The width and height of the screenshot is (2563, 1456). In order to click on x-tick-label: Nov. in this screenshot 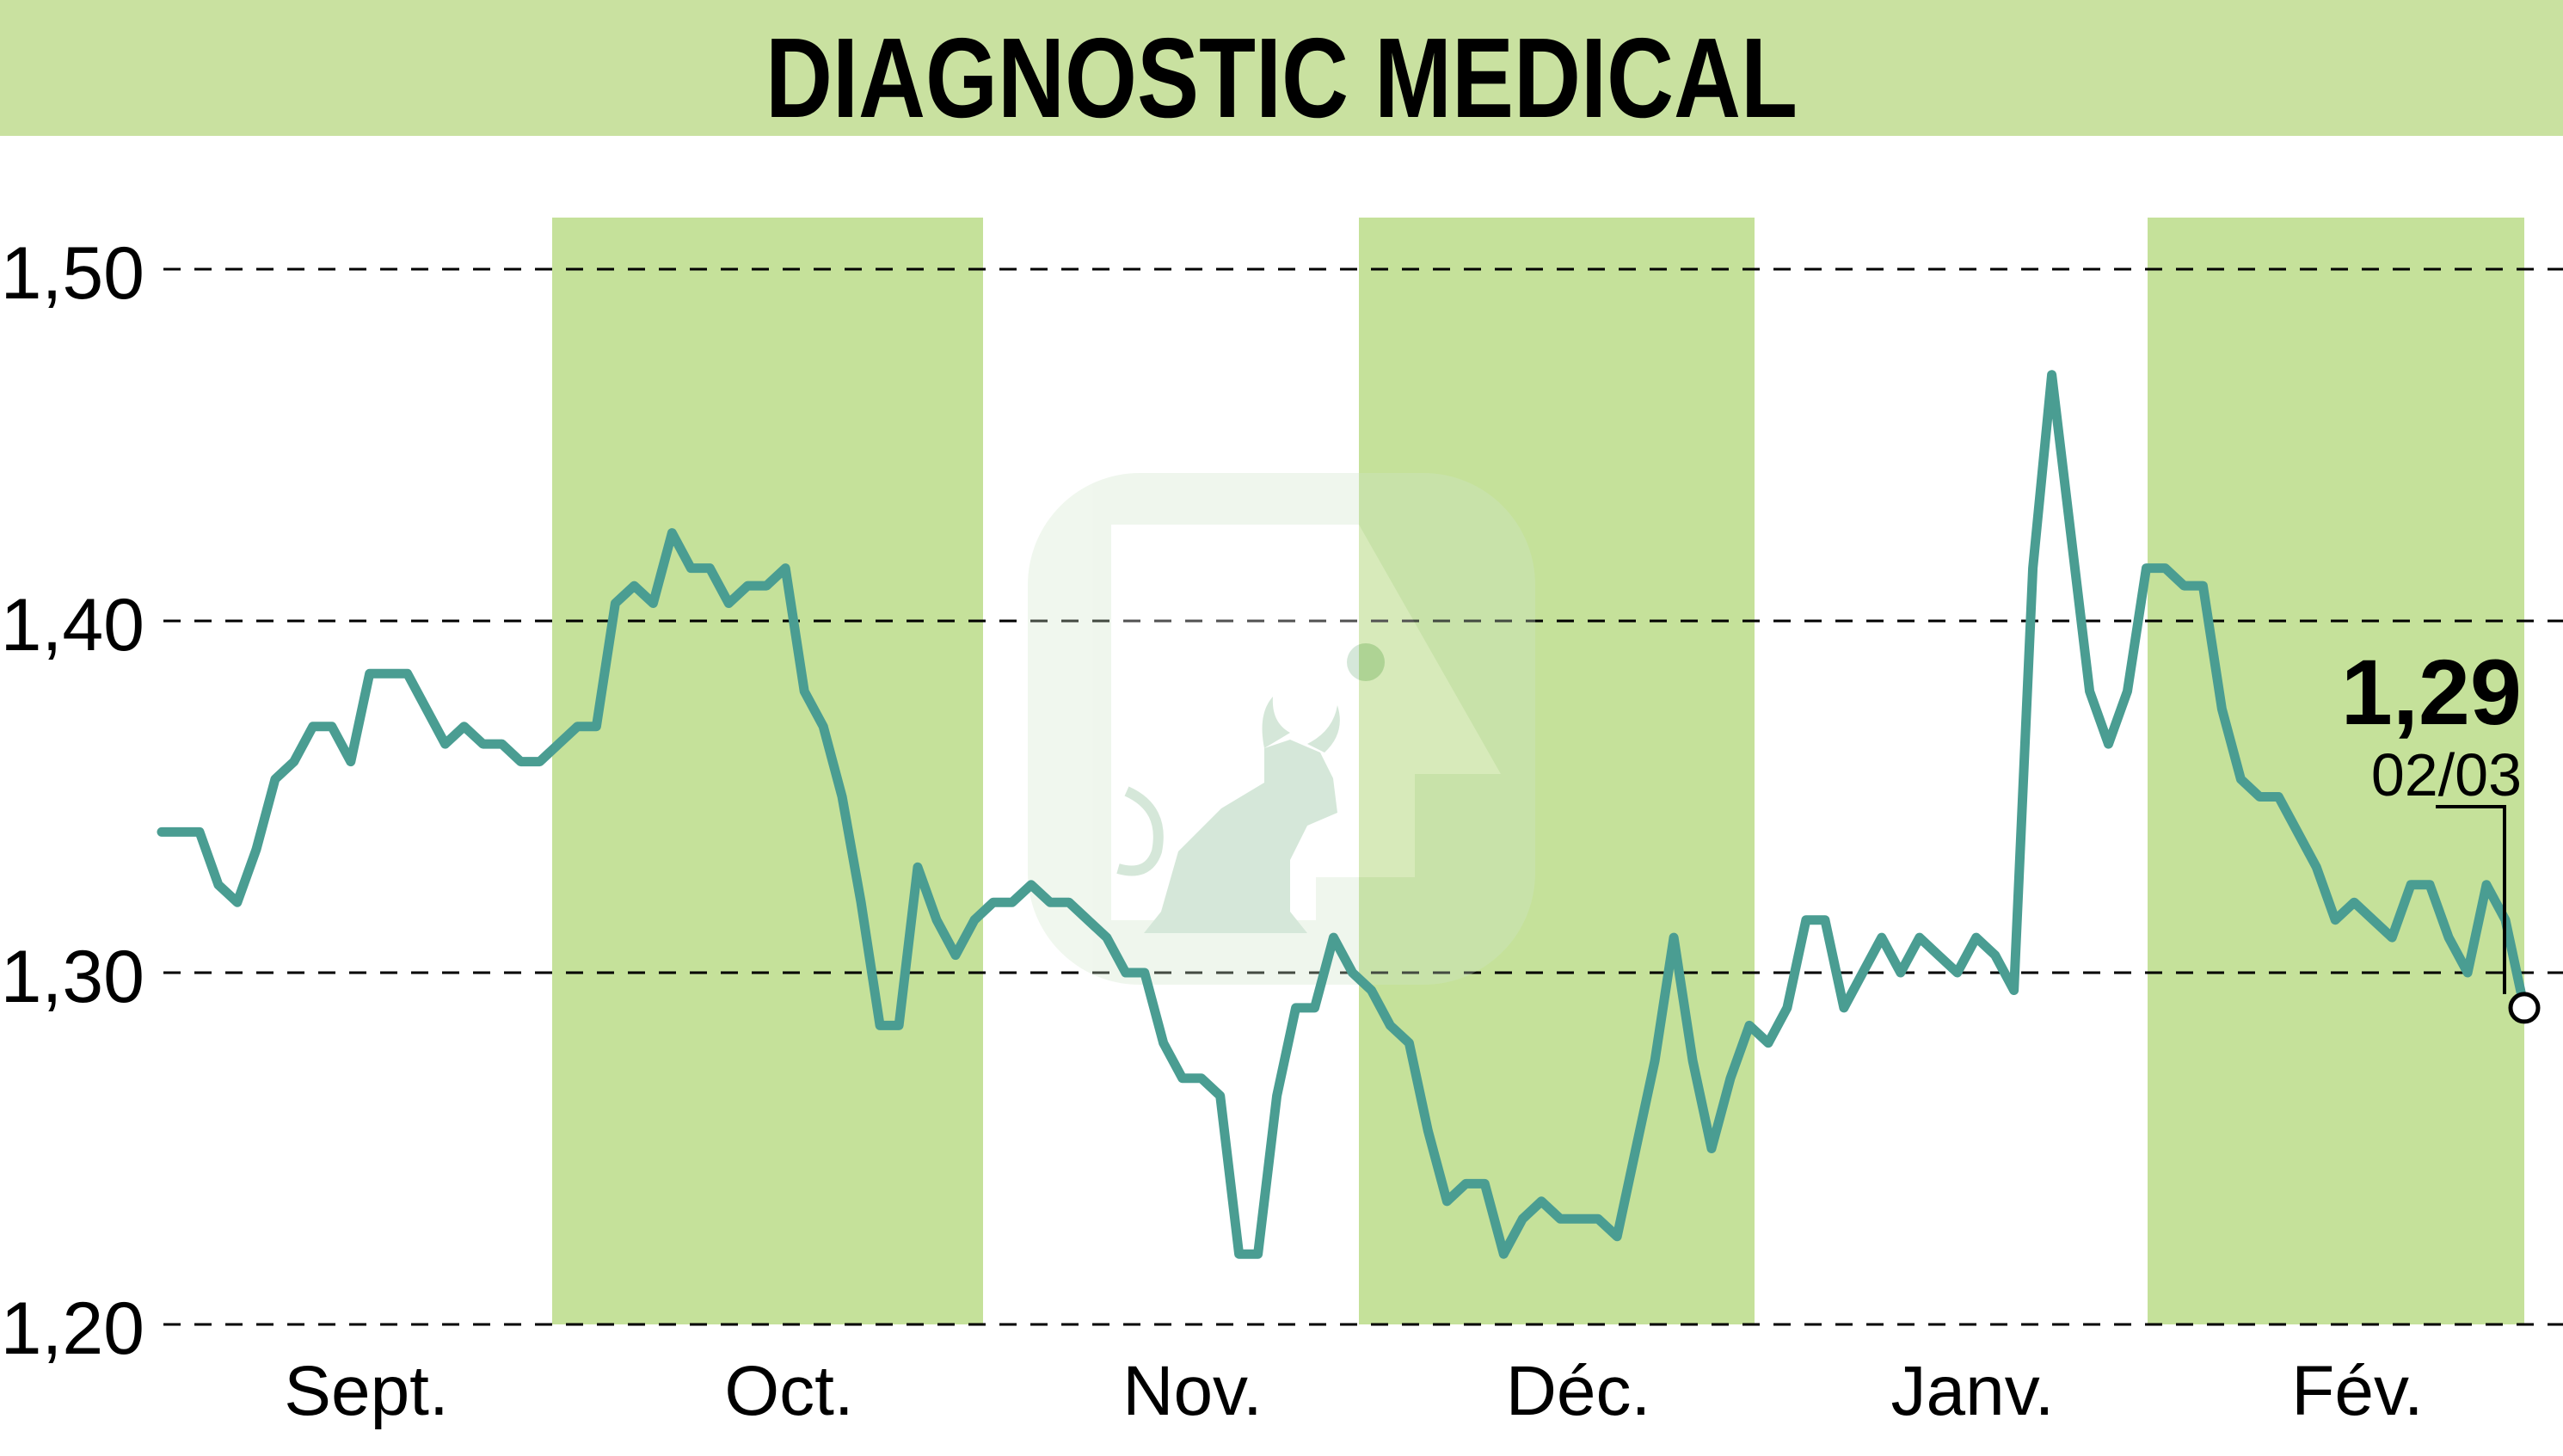, I will do `click(1192, 1391)`.